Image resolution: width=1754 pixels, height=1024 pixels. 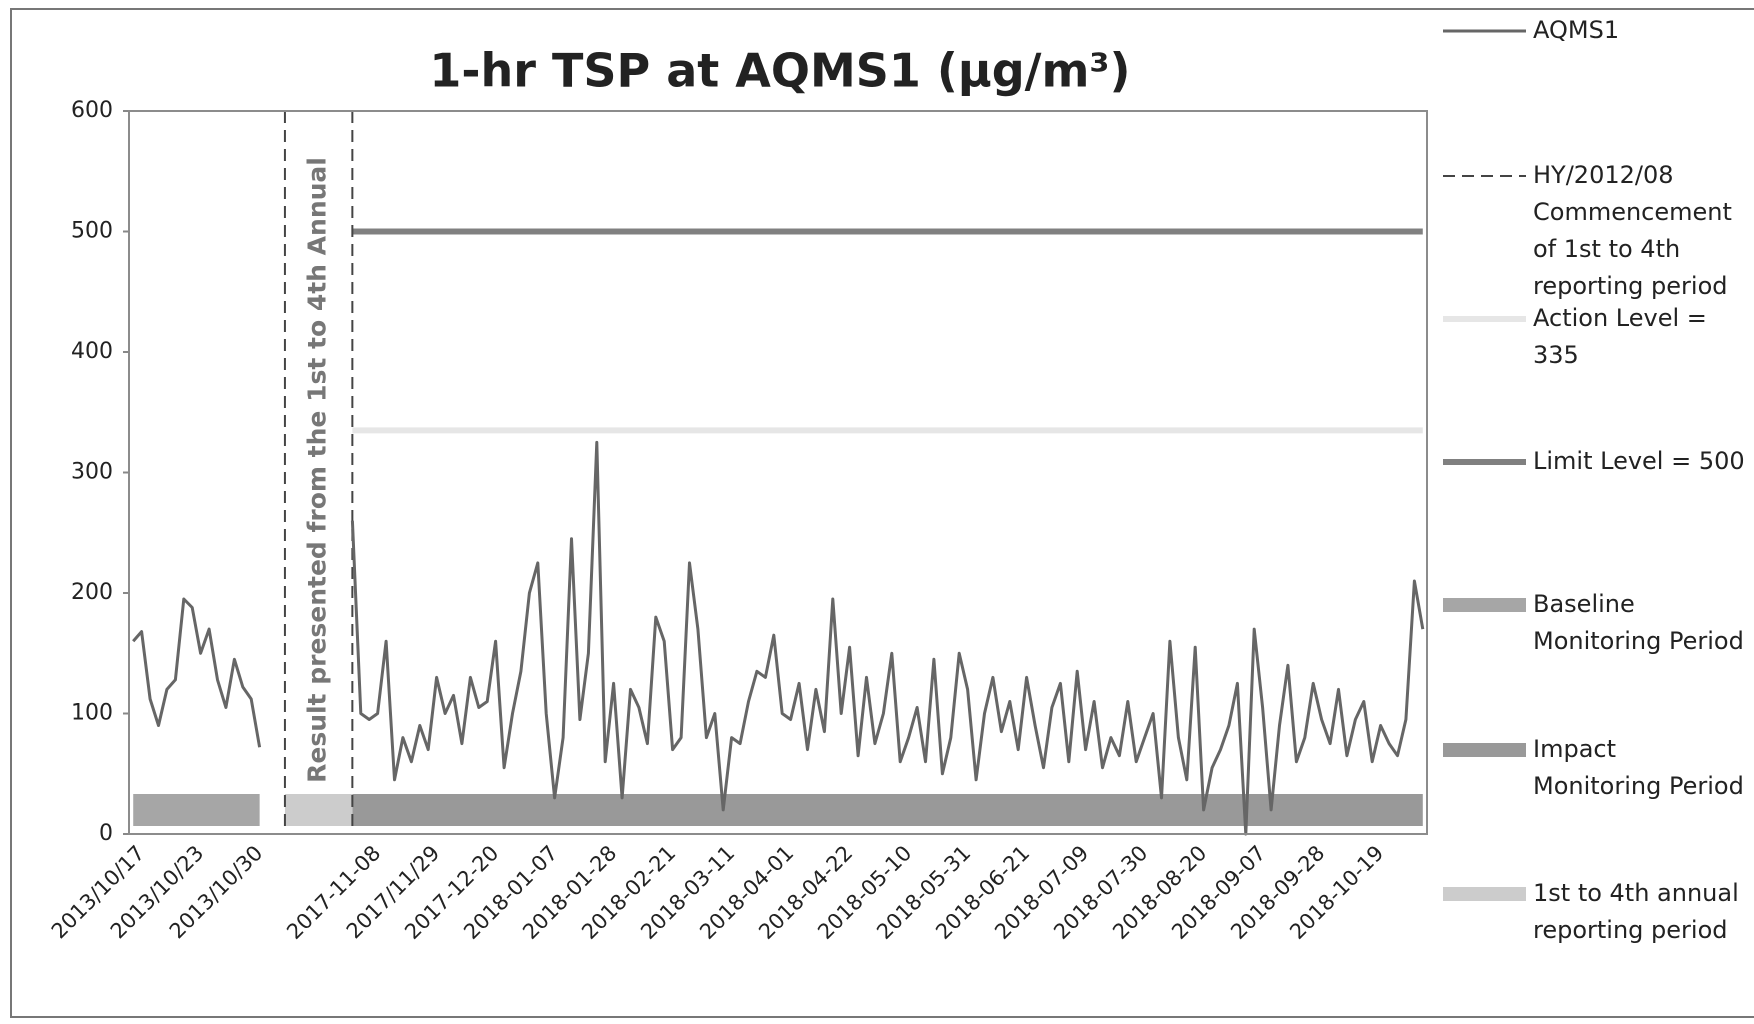 What do you see at coordinates (92, 231) in the screenshot?
I see `y-tick-label: 500` at bounding box center [92, 231].